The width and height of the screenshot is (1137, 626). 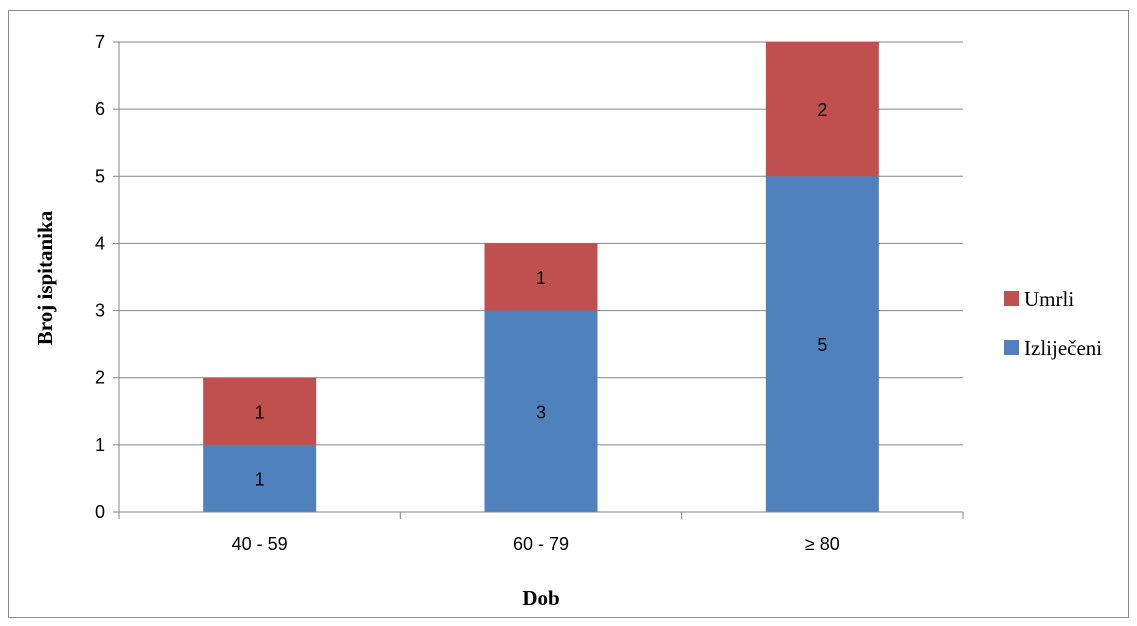 I want to click on x-tick-label-0: 40 - 59, so click(x=260, y=544).